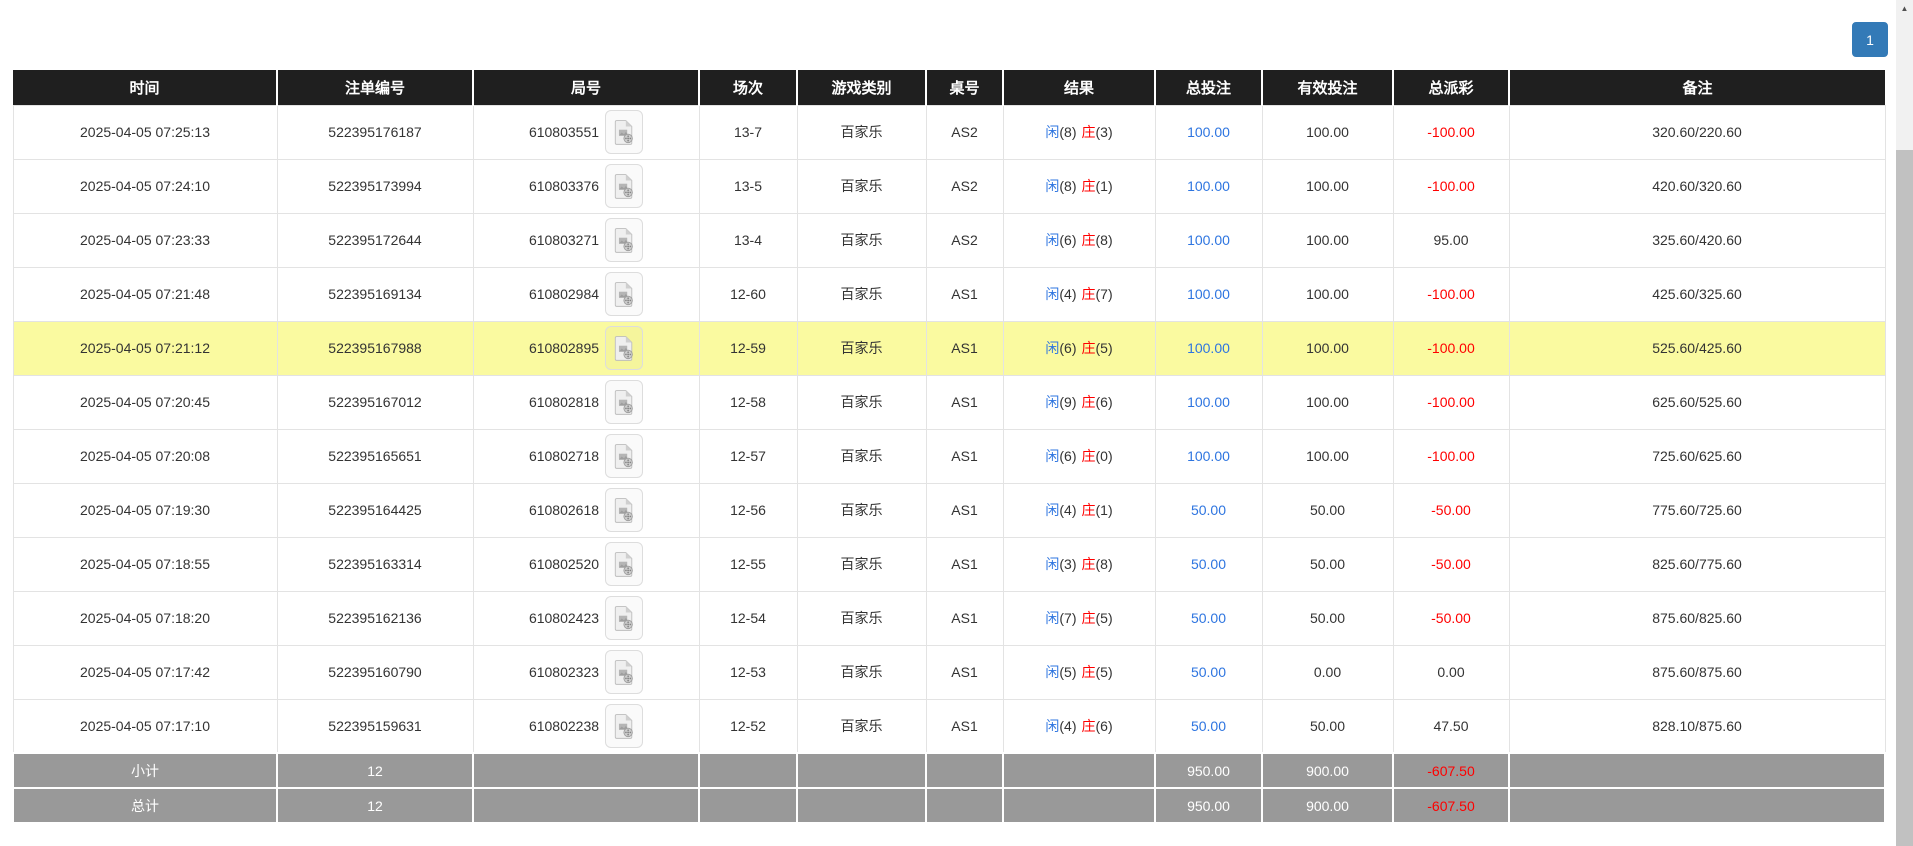  I want to click on result-player-score: (4), so click(1068, 510).